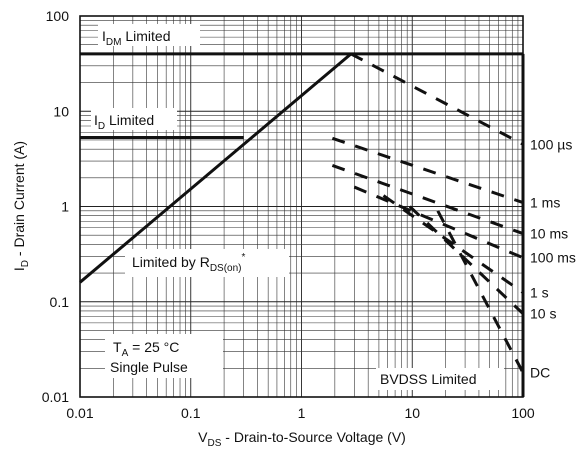 The height and width of the screenshot is (451, 587). I want to click on idm-limited-label: IDM Limited, so click(136, 38).